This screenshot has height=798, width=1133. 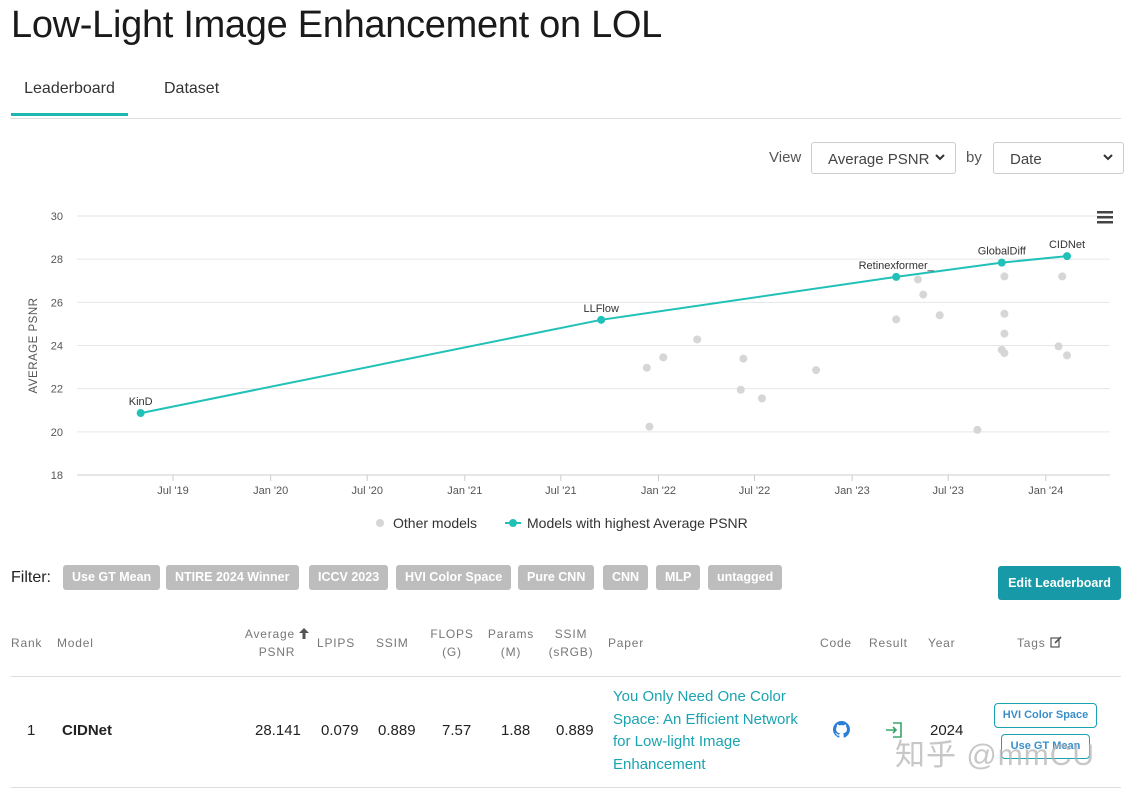 I want to click on tab-leaderboard: Leaderboard, so click(x=69, y=98).